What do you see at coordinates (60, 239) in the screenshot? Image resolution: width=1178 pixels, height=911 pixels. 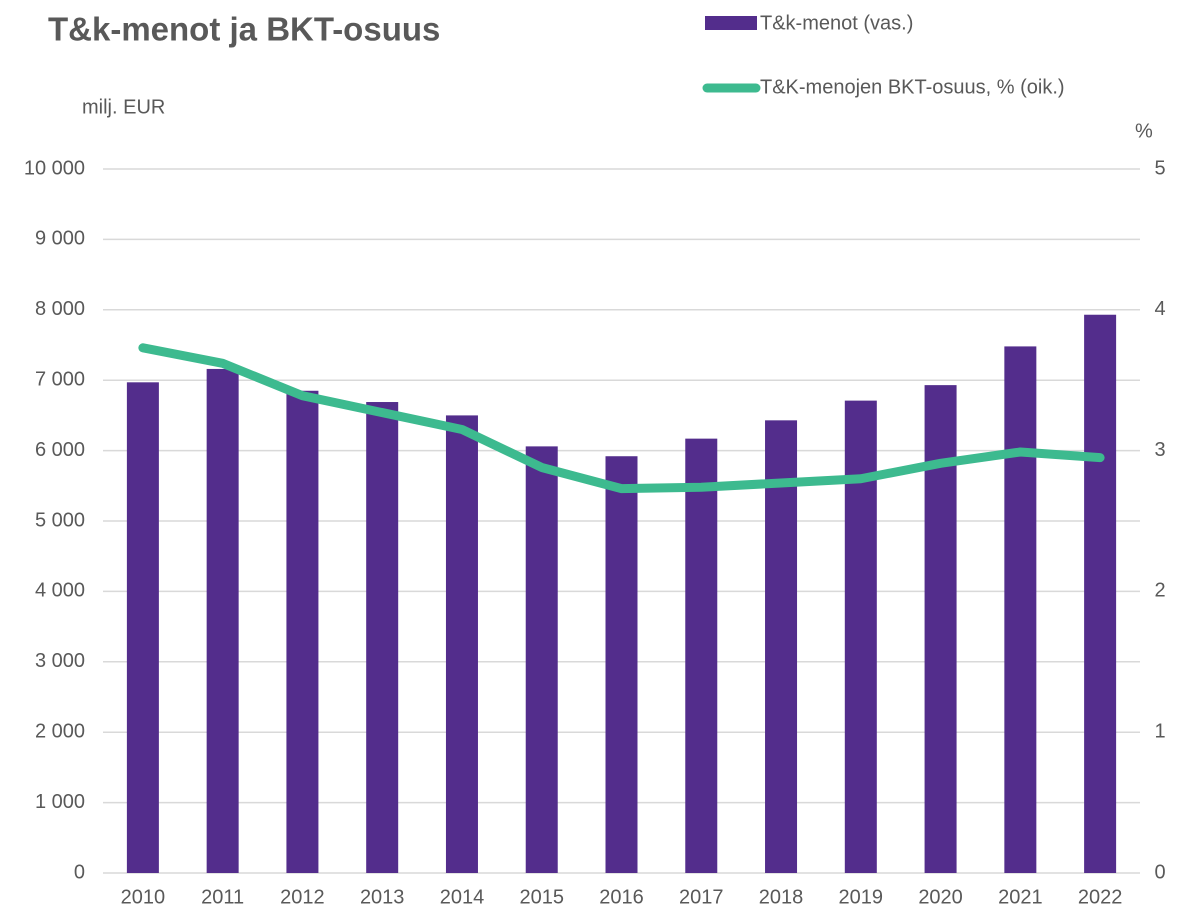 I see `y-tick-label: 9 000` at bounding box center [60, 239].